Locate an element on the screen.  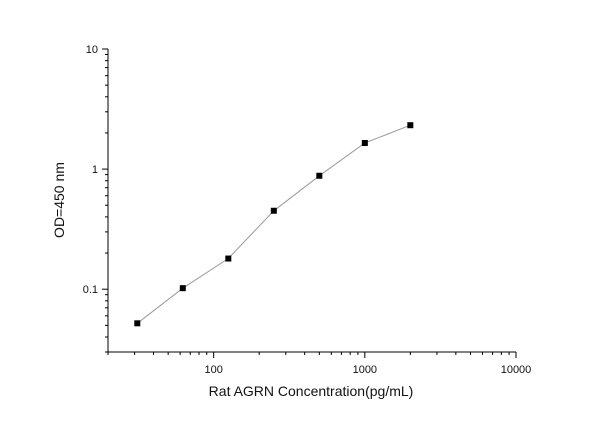
x-tick-label: 100 is located at coordinates (213, 370).